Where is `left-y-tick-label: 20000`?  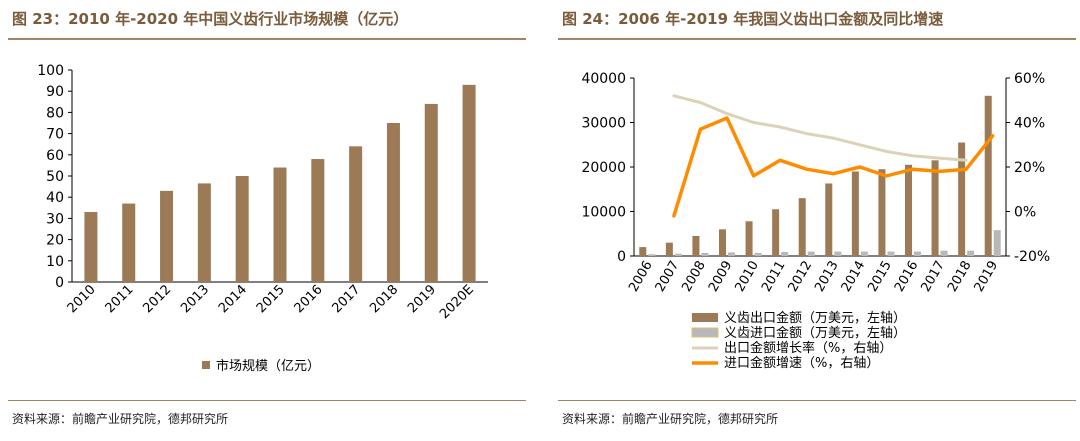
left-y-tick-label: 20000 is located at coordinates (603, 168).